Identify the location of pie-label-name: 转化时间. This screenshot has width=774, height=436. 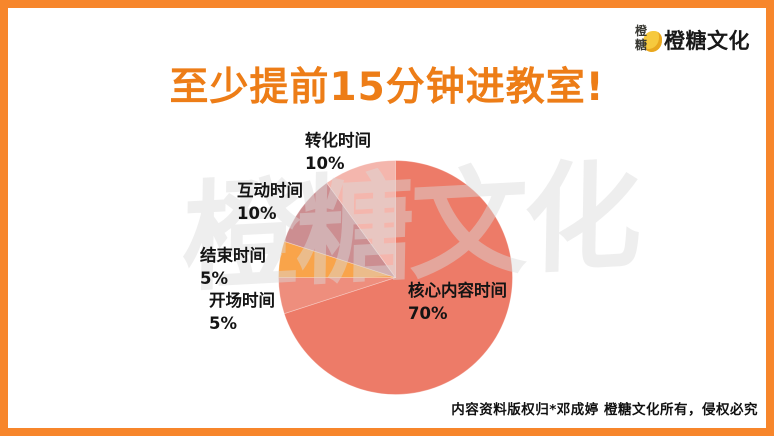
(338, 140).